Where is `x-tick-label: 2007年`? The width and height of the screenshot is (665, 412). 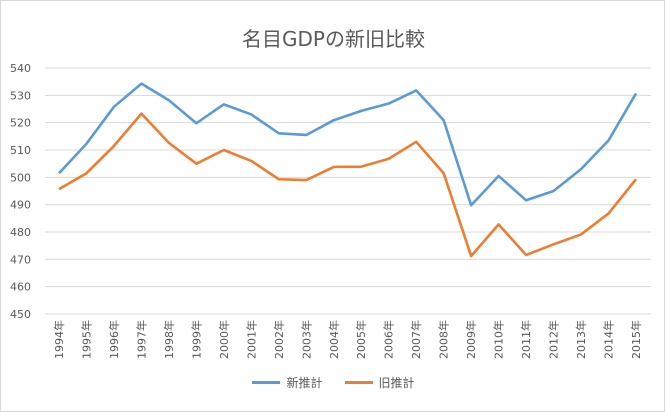 x-tick-label: 2007年 is located at coordinates (416, 339).